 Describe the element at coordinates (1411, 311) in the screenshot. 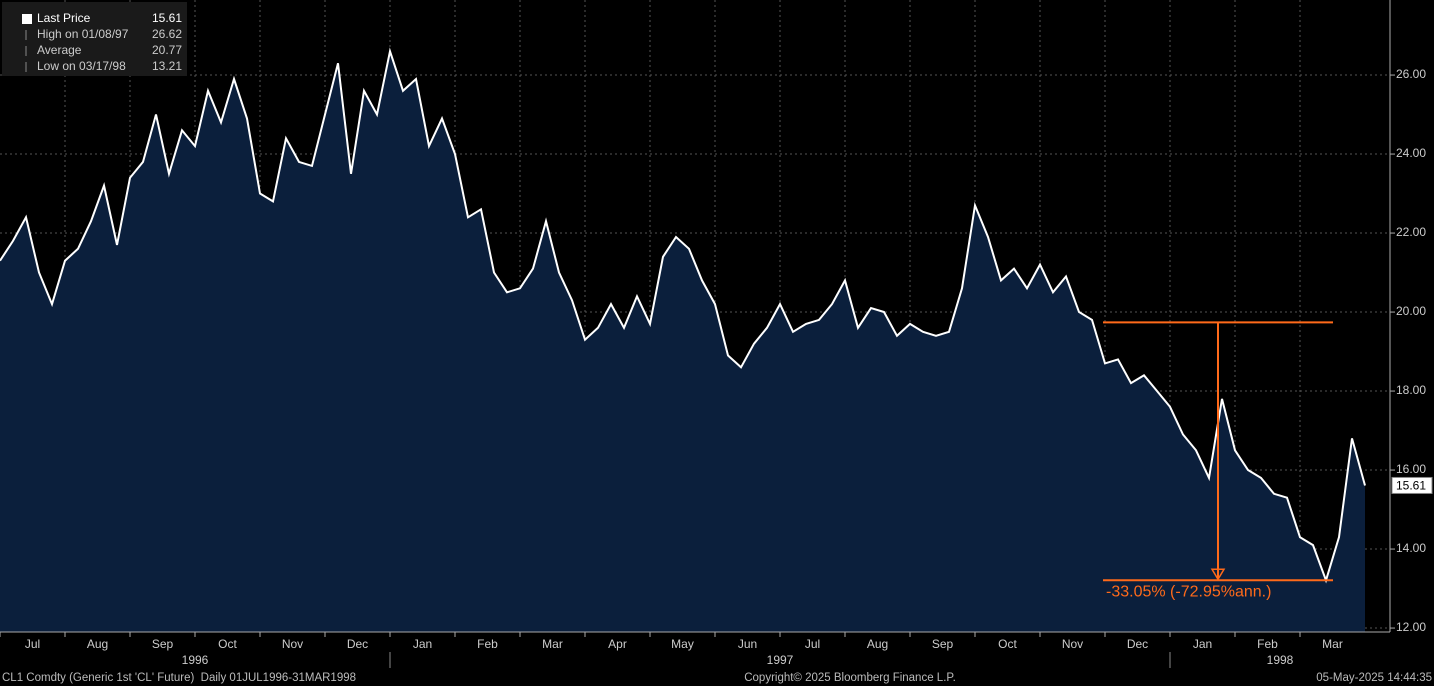

I see `y-tick-label: 20.00` at that location.